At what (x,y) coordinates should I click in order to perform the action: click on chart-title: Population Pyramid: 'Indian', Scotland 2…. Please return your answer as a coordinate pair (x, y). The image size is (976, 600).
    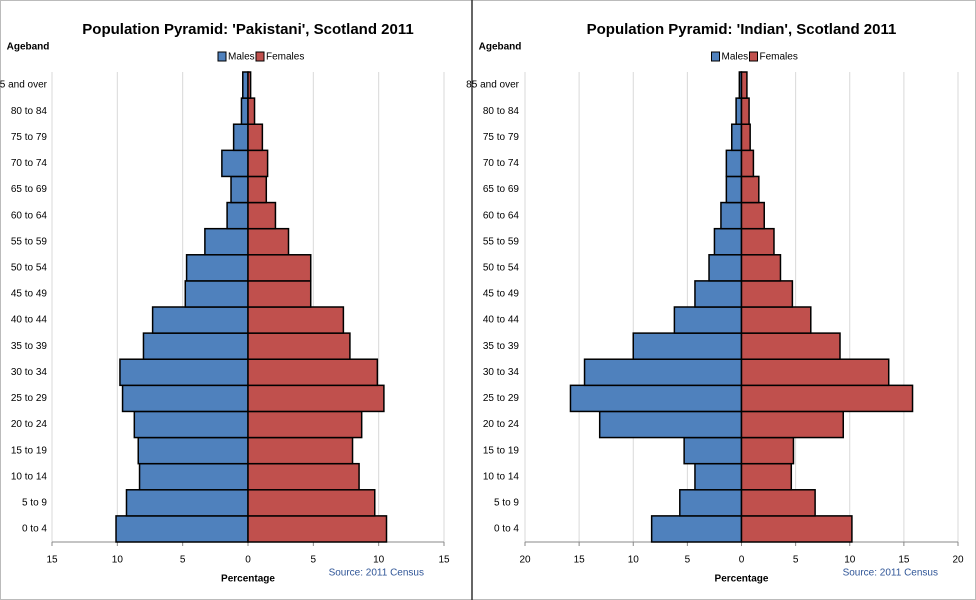
    Looking at the image, I should click on (742, 29).